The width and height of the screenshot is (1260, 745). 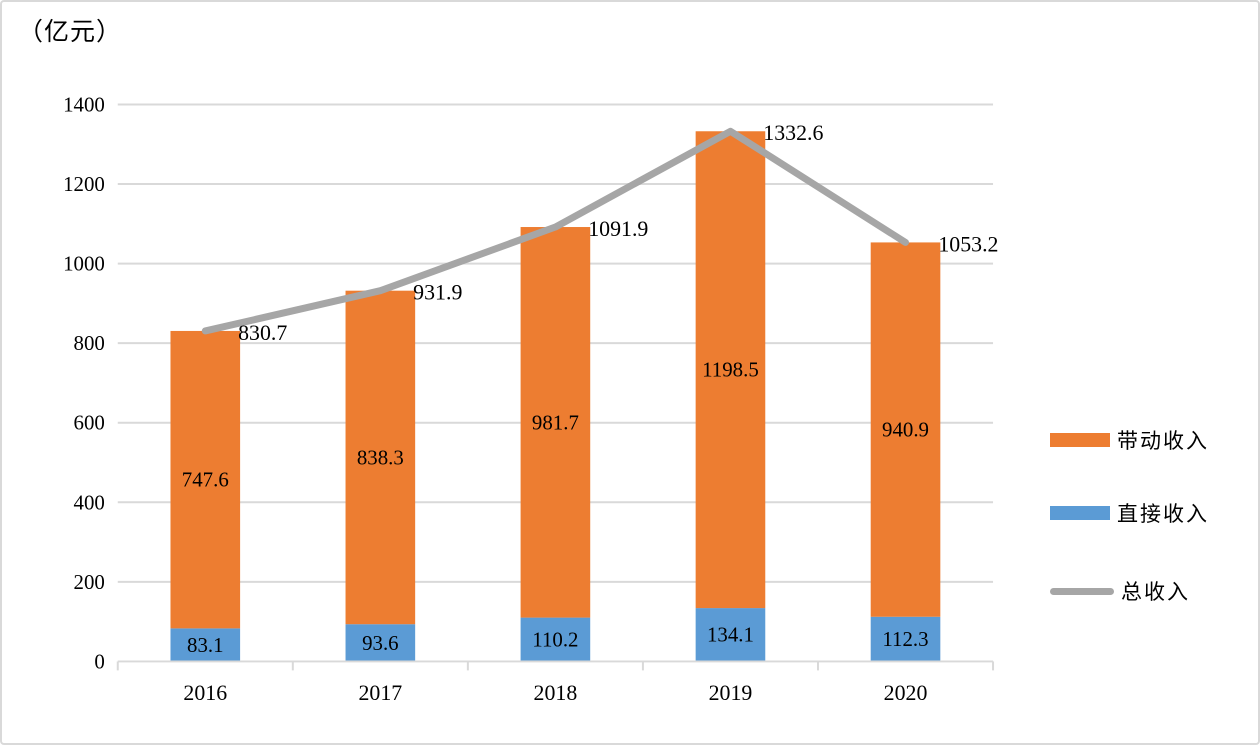 I want to click on bar-label-indirect-income: 1198.5, so click(x=730, y=370).